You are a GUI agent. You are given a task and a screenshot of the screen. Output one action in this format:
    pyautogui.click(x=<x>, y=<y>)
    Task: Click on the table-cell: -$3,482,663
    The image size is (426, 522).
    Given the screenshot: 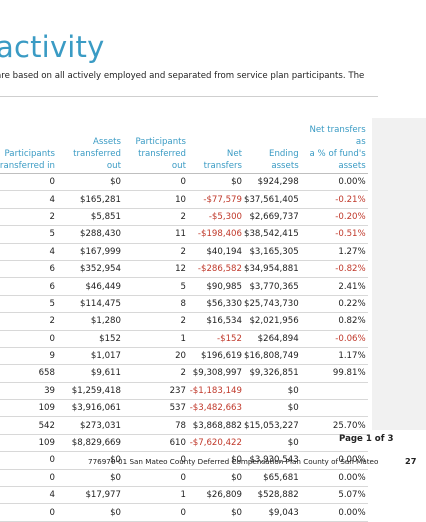 What is the action you would take?
    pyautogui.click(x=216, y=408)
    